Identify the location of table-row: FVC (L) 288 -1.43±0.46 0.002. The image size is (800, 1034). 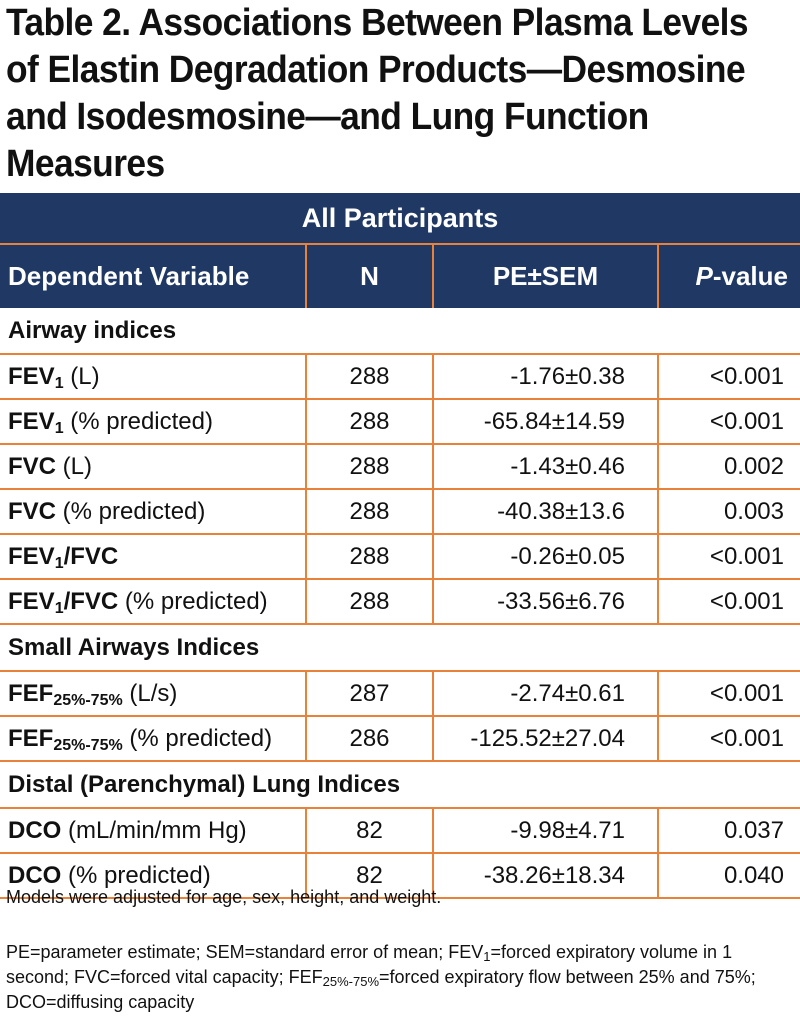
(400, 467).